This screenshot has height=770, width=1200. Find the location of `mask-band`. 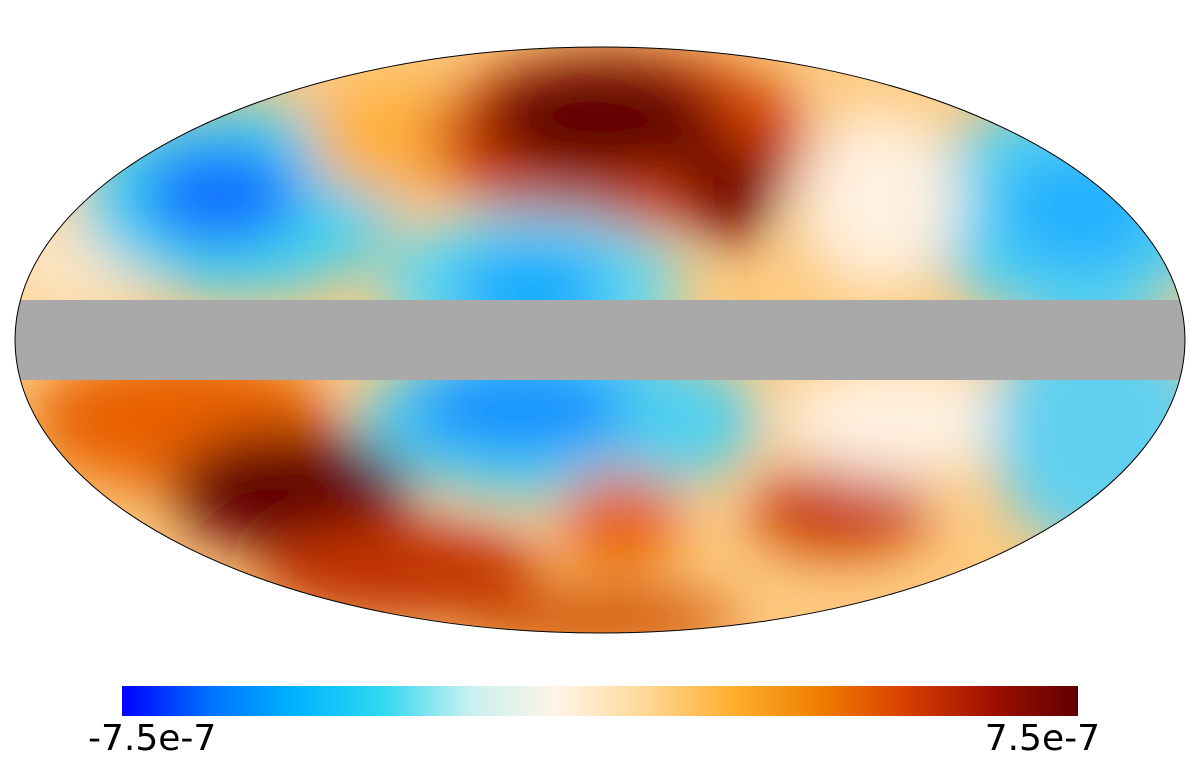

mask-band is located at coordinates (600, 340).